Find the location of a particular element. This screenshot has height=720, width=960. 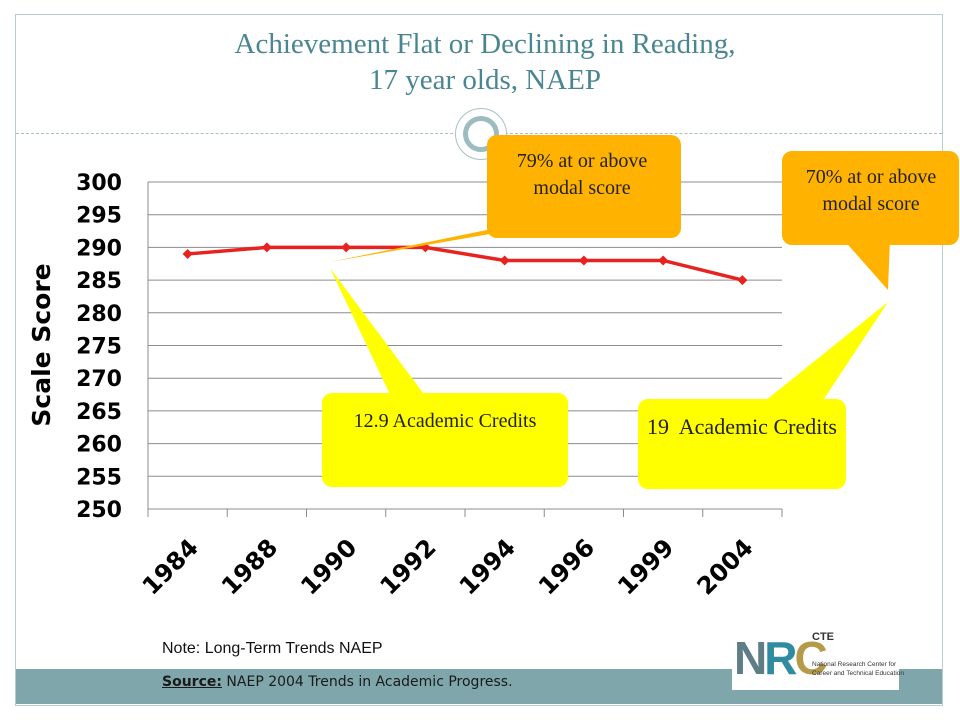

y-tick-label: 270 is located at coordinates (99, 379).